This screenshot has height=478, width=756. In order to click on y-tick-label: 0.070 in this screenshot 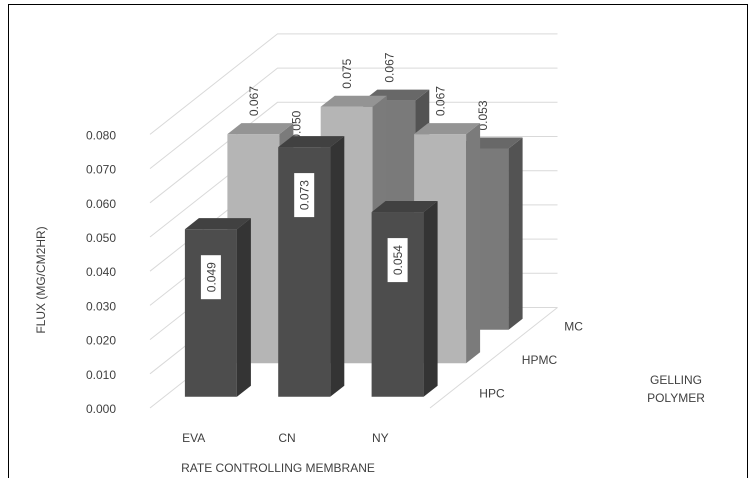, I will do `click(101, 170)`.